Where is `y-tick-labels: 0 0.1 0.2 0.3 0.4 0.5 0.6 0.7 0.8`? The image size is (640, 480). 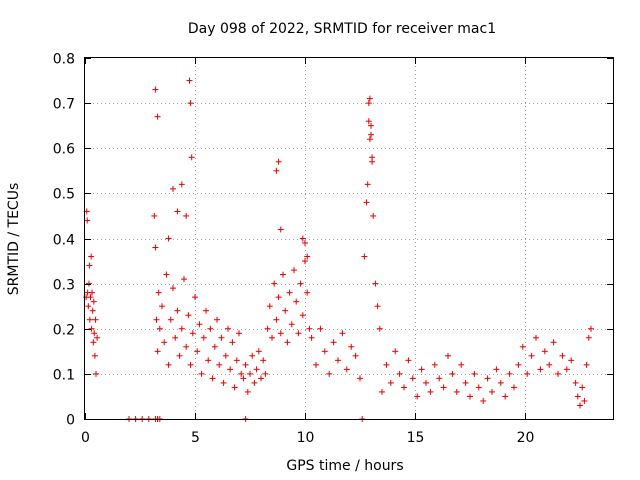
y-tick-labels: 0 0.1 0.2 0.3 0.4 0.5 0.6 0.7 0.8 is located at coordinates (64, 240).